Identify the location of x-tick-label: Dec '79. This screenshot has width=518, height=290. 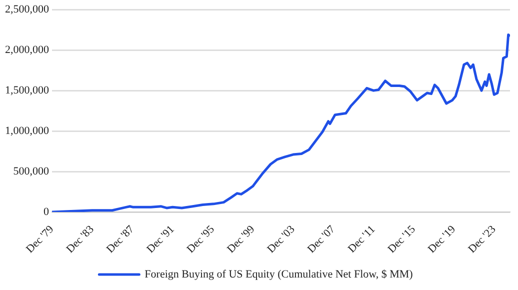
(40, 239).